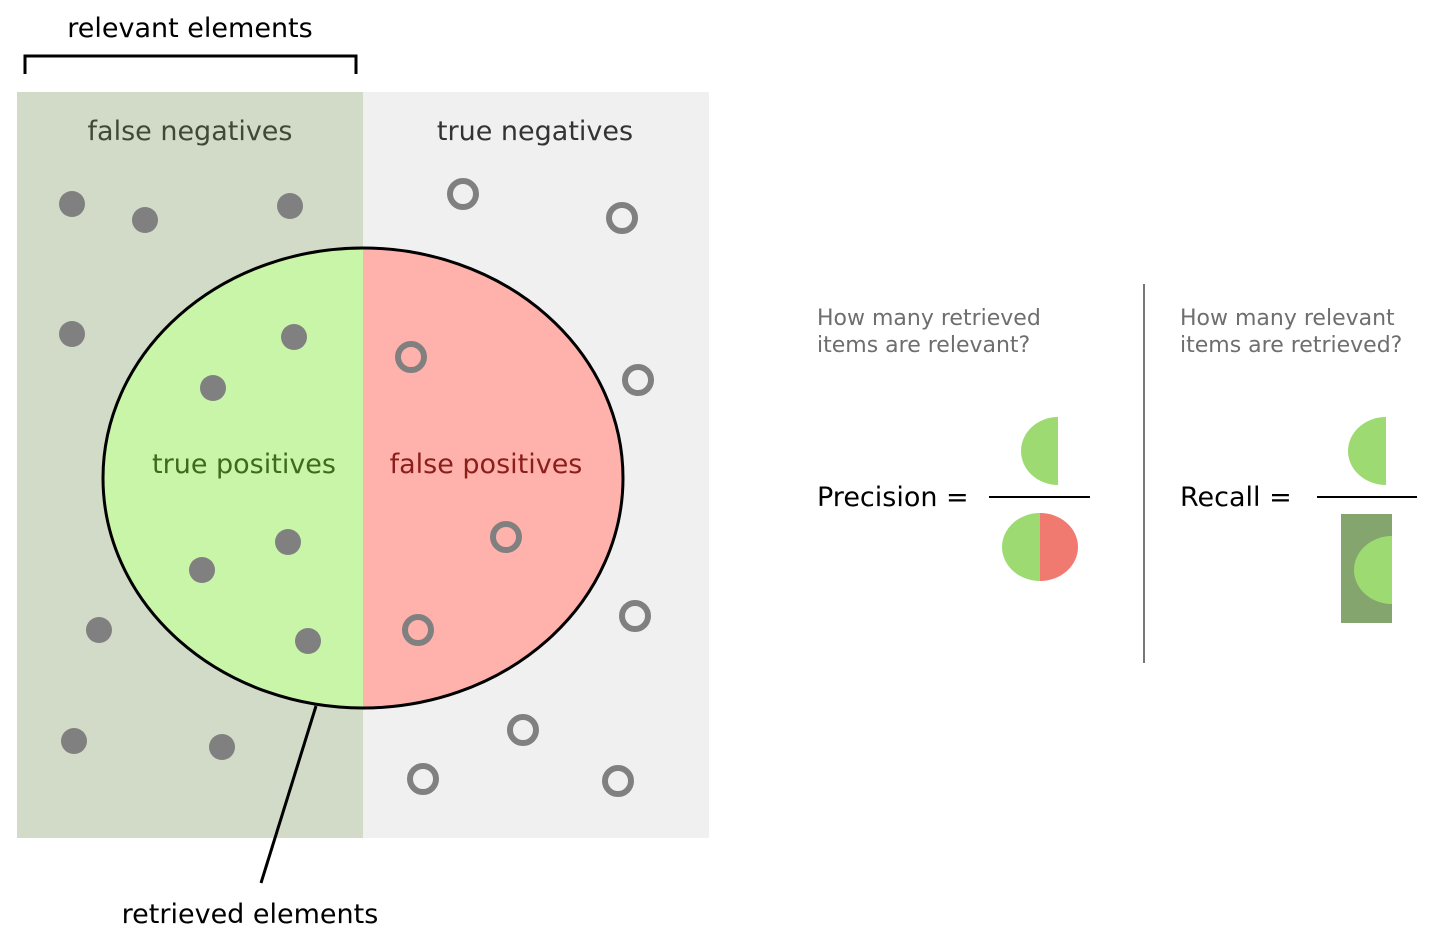 Image resolution: width=1441 pixels, height=941 pixels. What do you see at coordinates (250, 914) in the screenshot?
I see `retrieved-elements-label: retrieved elements` at bounding box center [250, 914].